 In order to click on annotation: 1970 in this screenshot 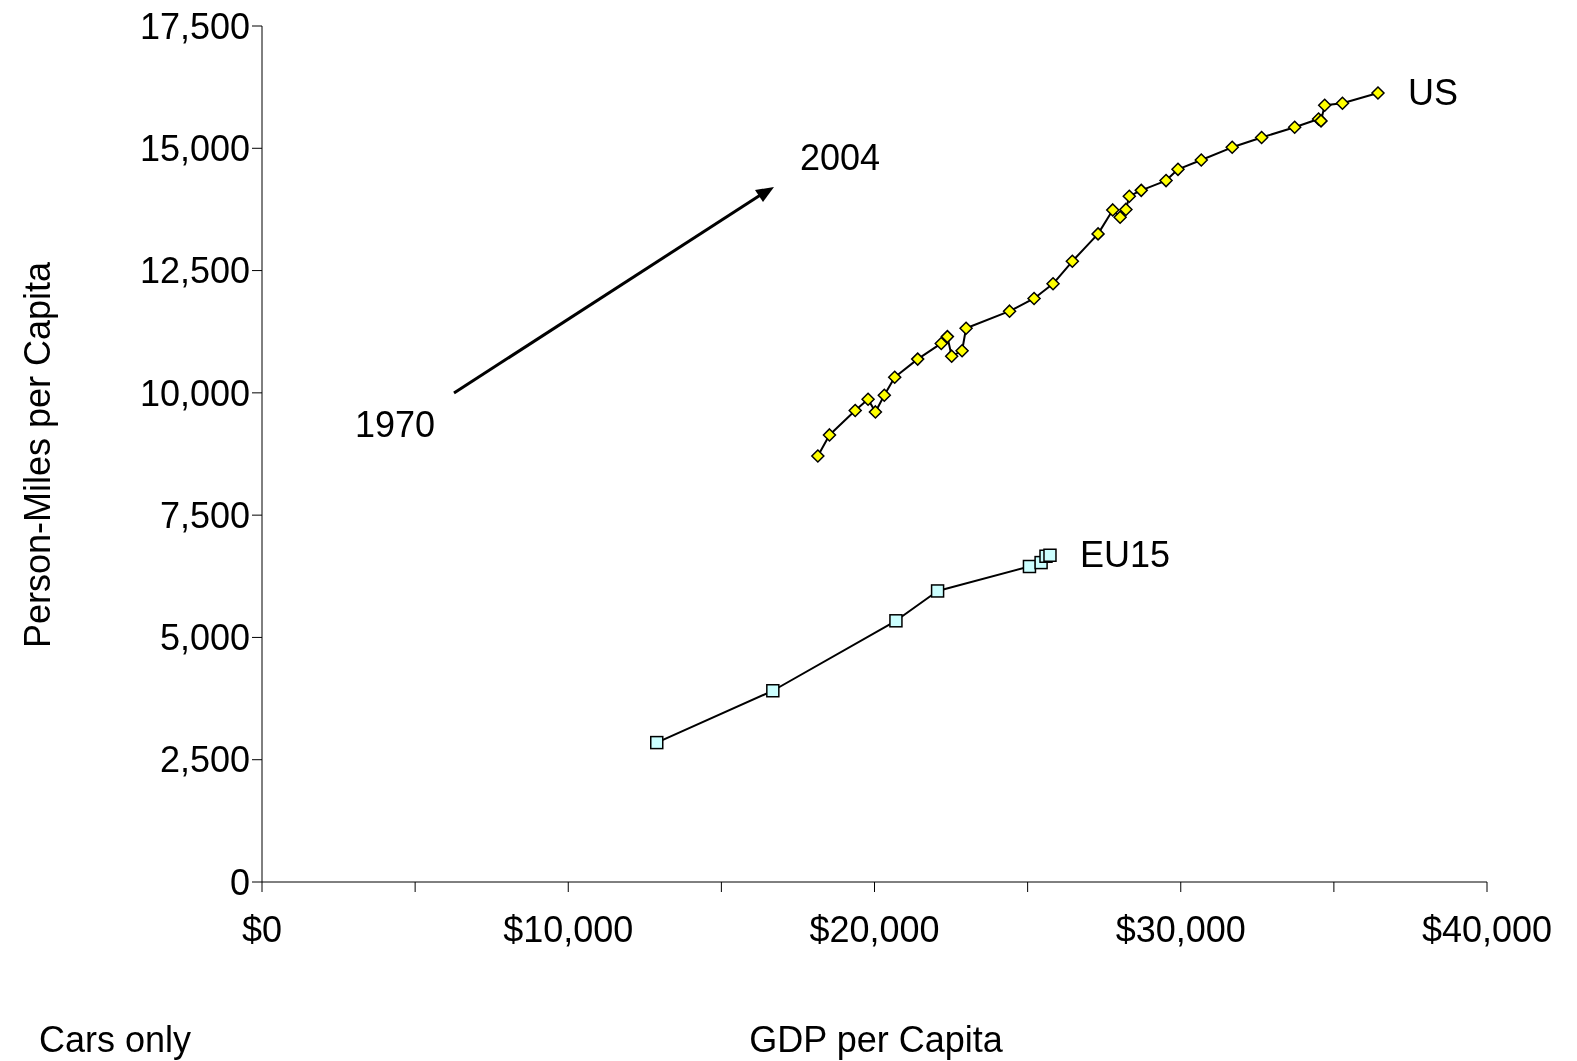, I will do `click(395, 425)`.